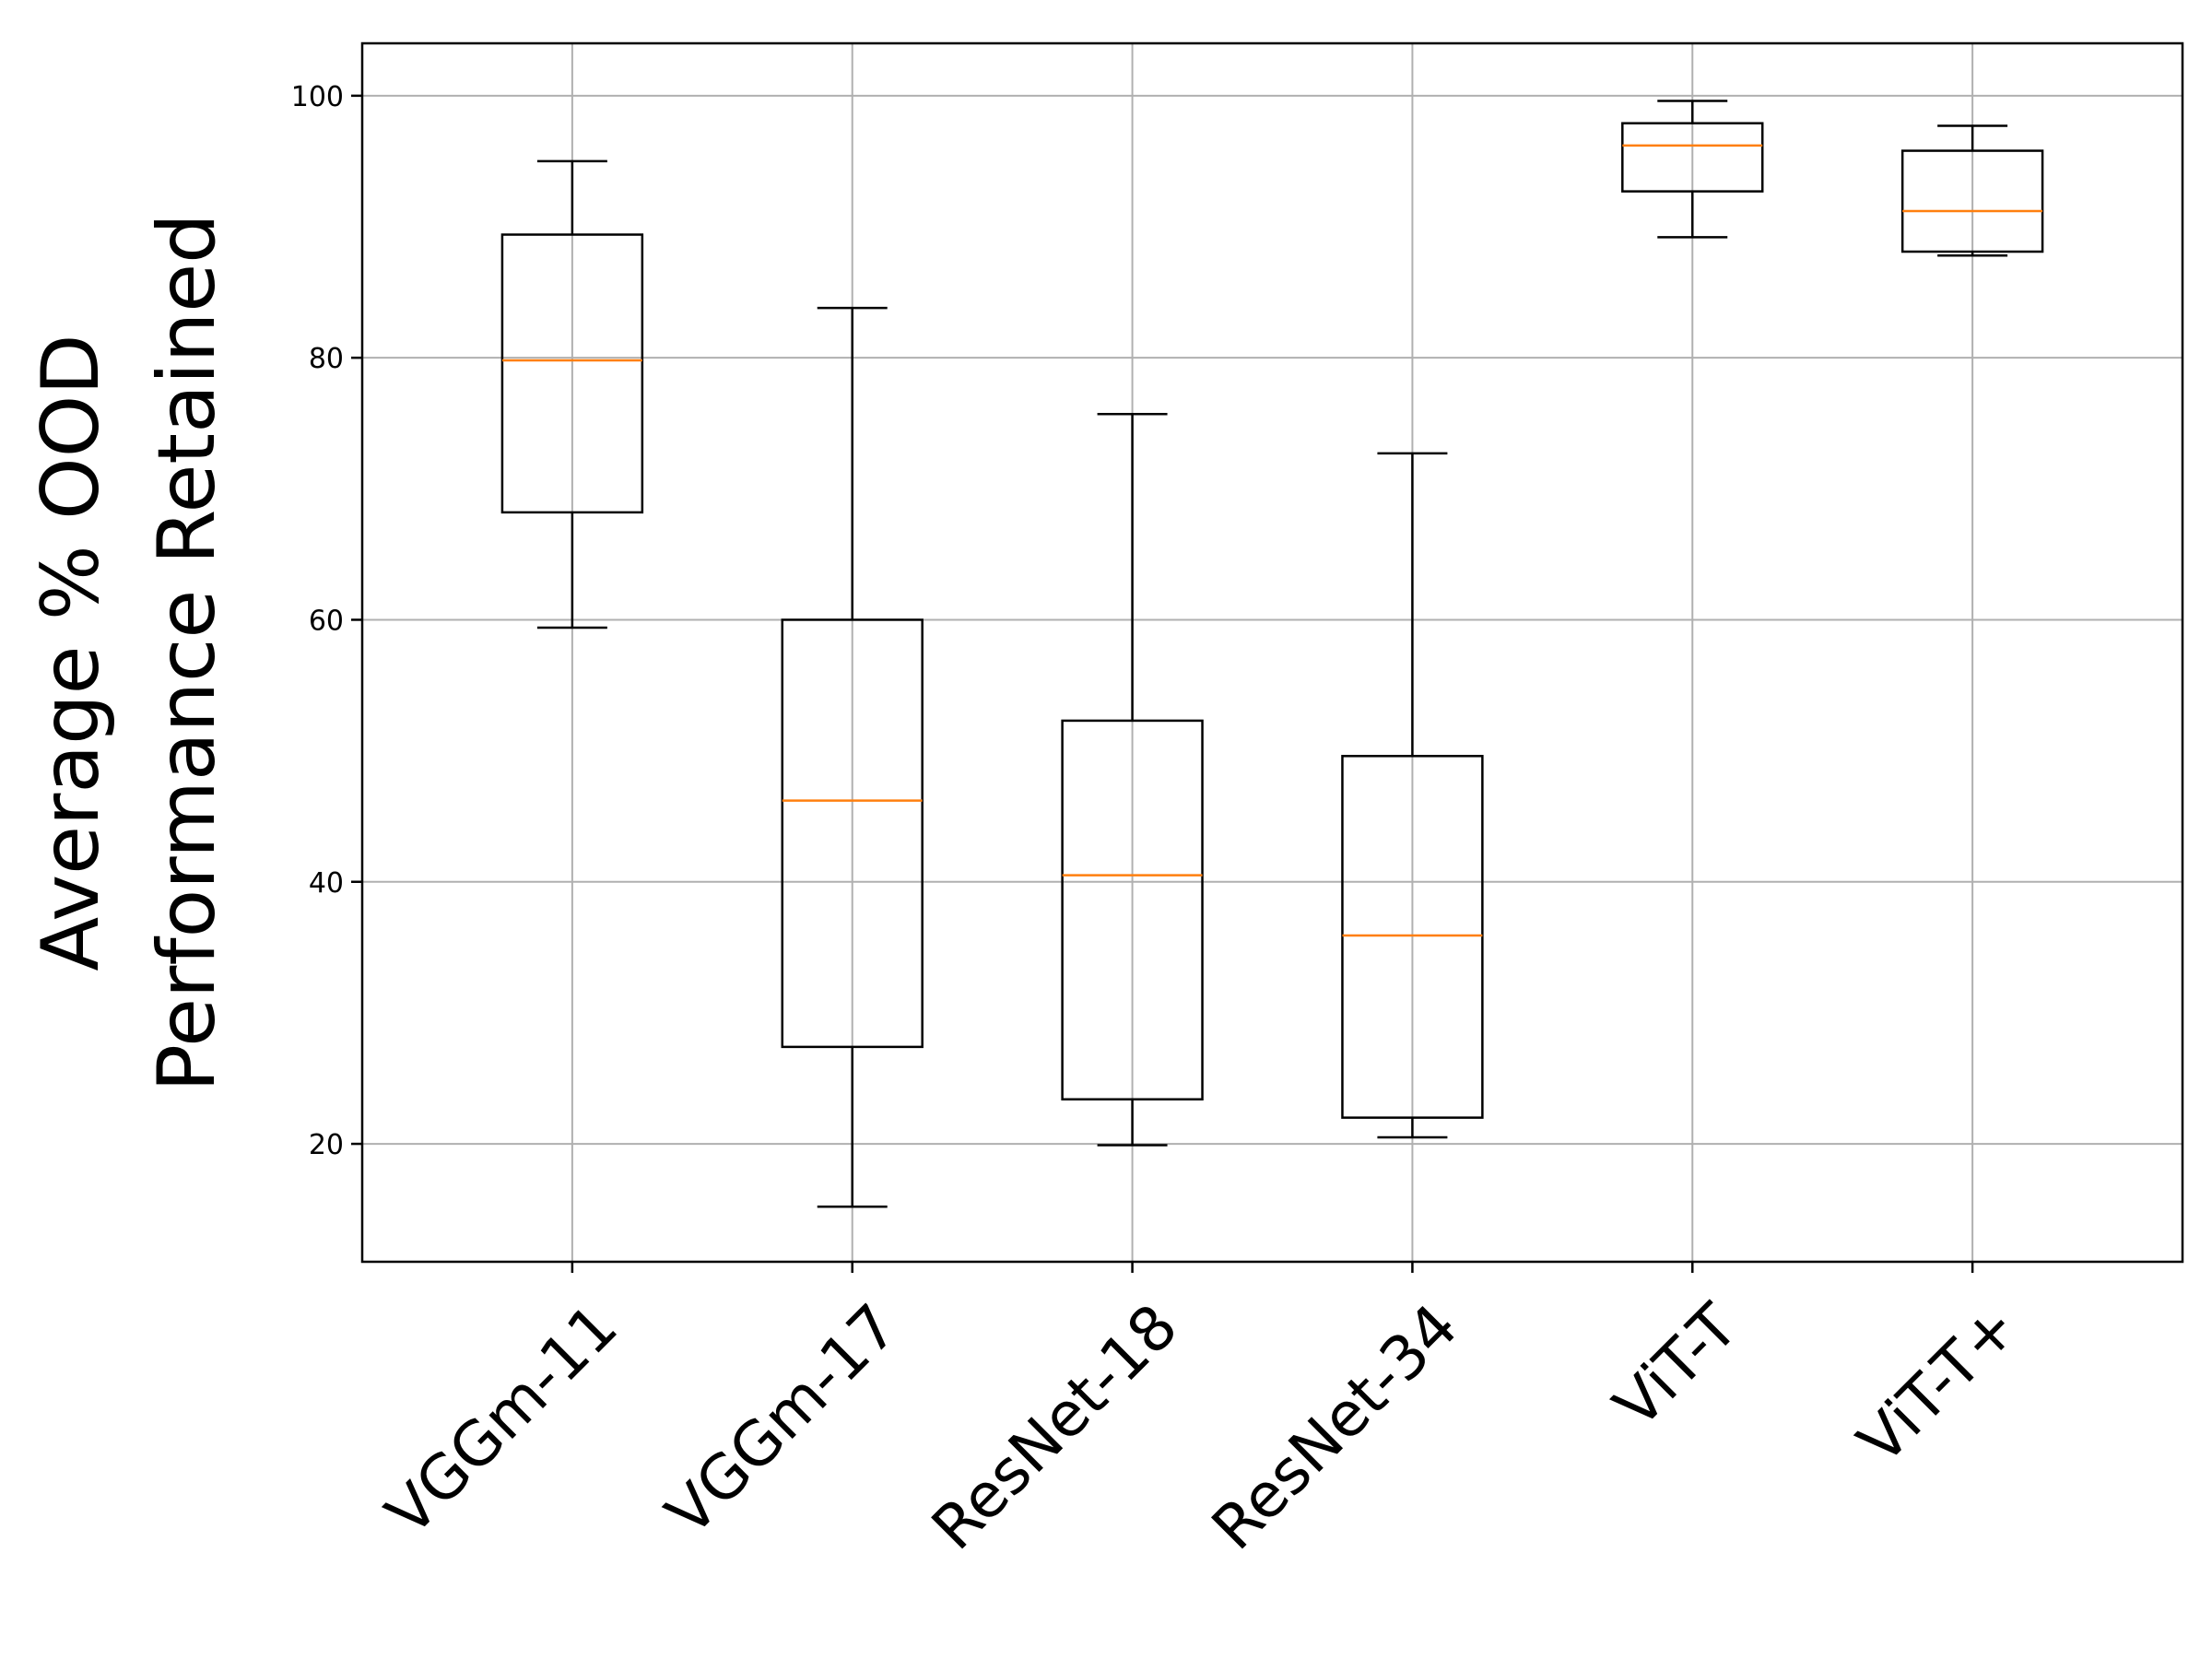  What do you see at coordinates (1675, 1365) in the screenshot?
I see `x-category-label: ViT-T` at bounding box center [1675, 1365].